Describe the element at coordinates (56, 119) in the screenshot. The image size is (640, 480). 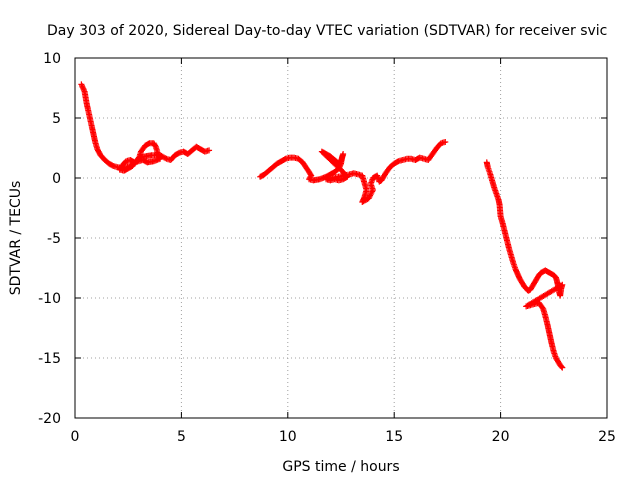
I see `y-tick-label: 5` at that location.